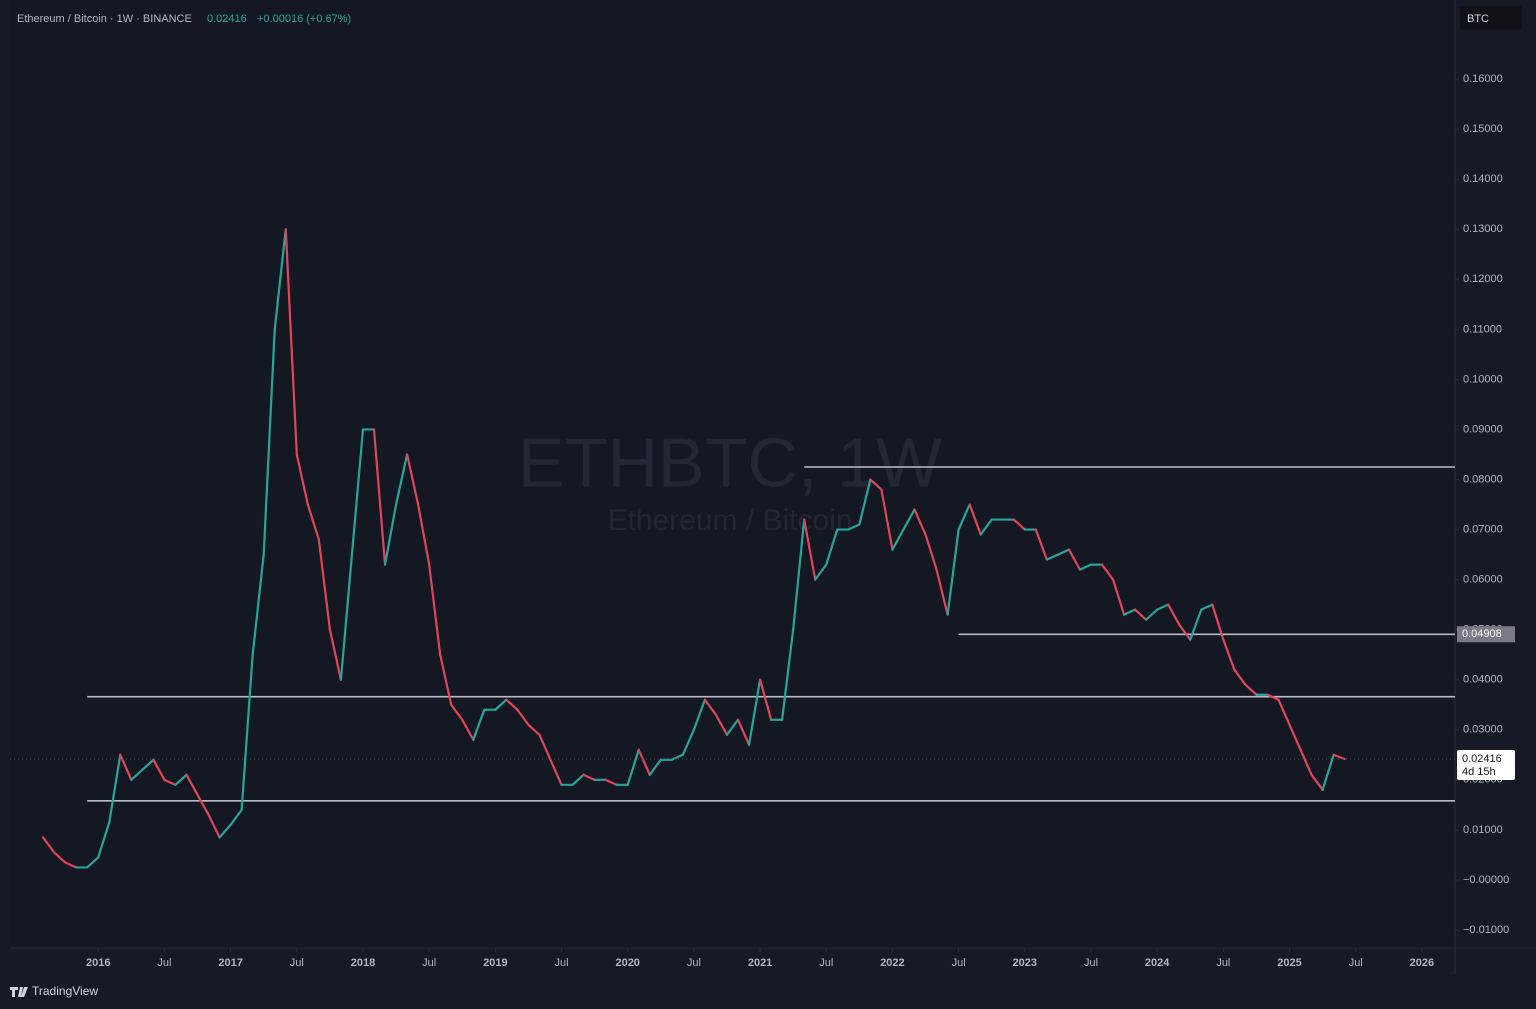  I want to click on y-tick-label: 0.12000, so click(1483, 279).